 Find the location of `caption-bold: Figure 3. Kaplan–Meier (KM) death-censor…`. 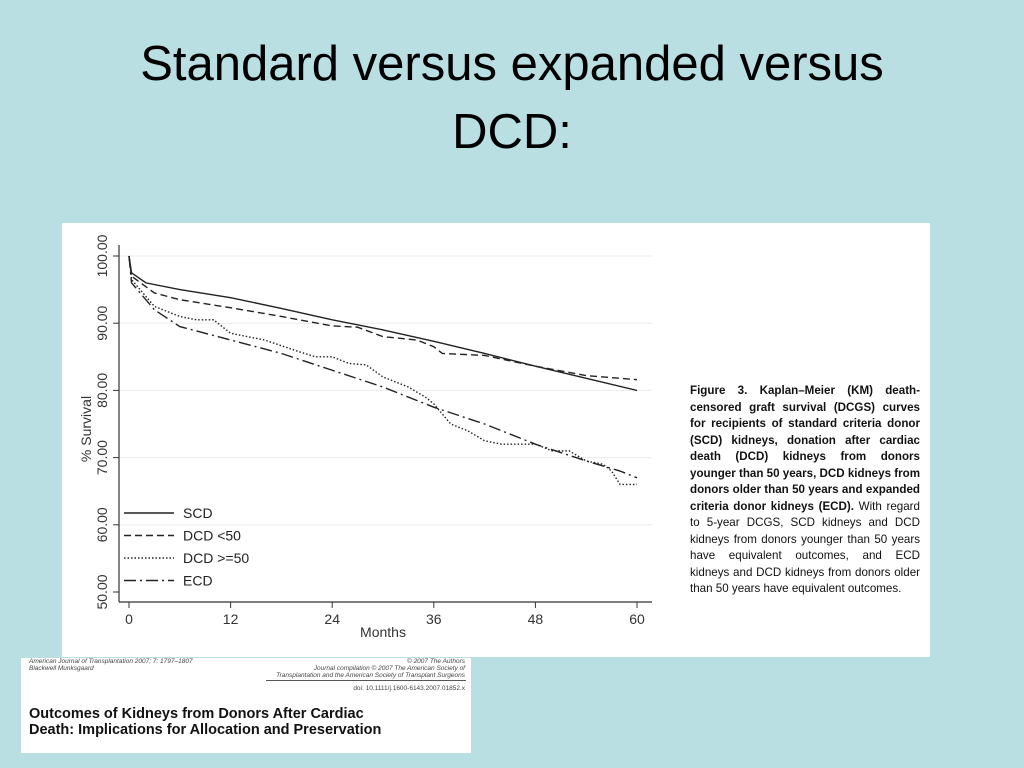

caption-bold: Figure 3. Kaplan–Meier (KM) death-censor… is located at coordinates (805, 448).